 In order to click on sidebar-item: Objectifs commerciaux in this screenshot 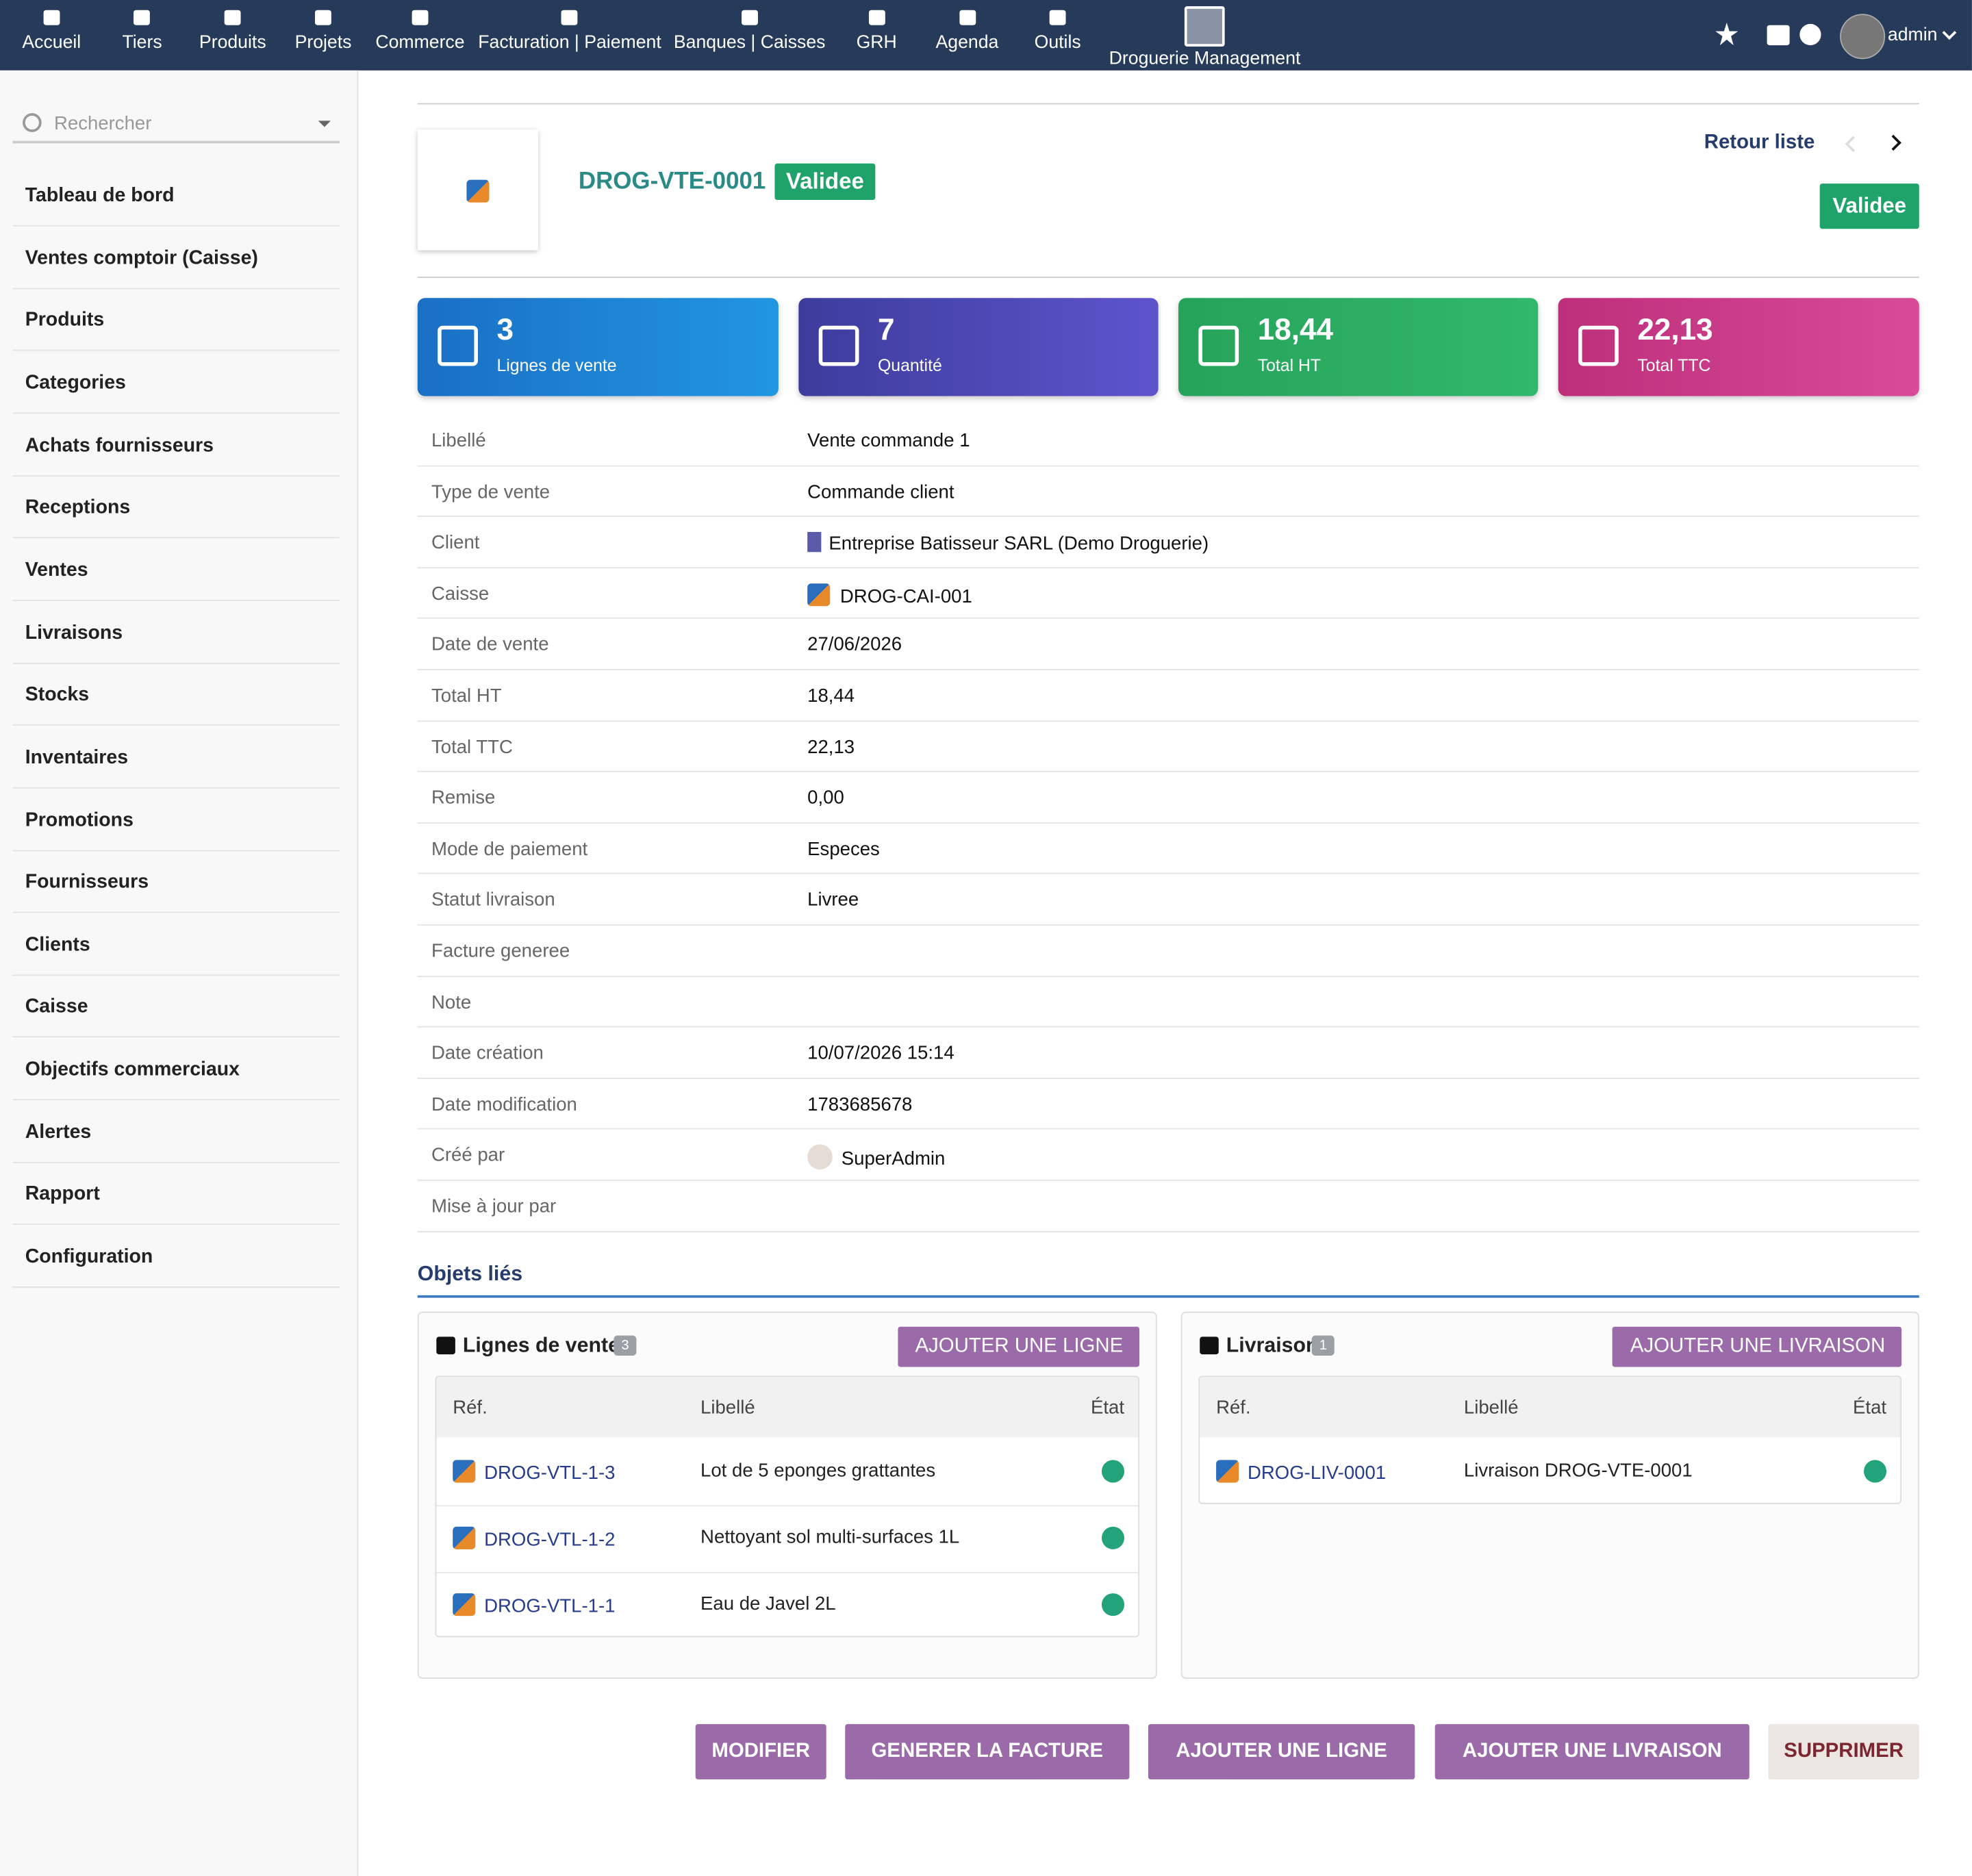, I will do `click(176, 1070)`.